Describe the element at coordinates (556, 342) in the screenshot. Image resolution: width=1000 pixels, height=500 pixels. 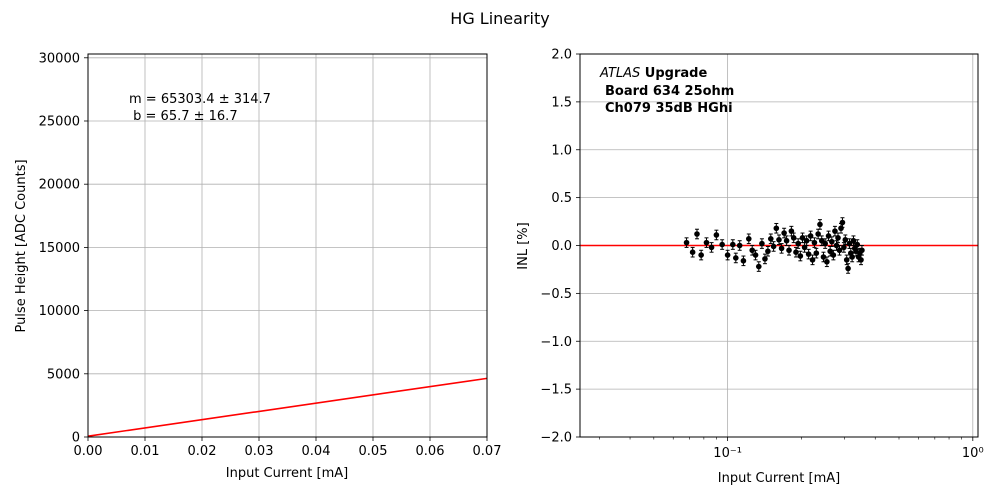
I see `right-y-tick-label: −1.0` at that location.